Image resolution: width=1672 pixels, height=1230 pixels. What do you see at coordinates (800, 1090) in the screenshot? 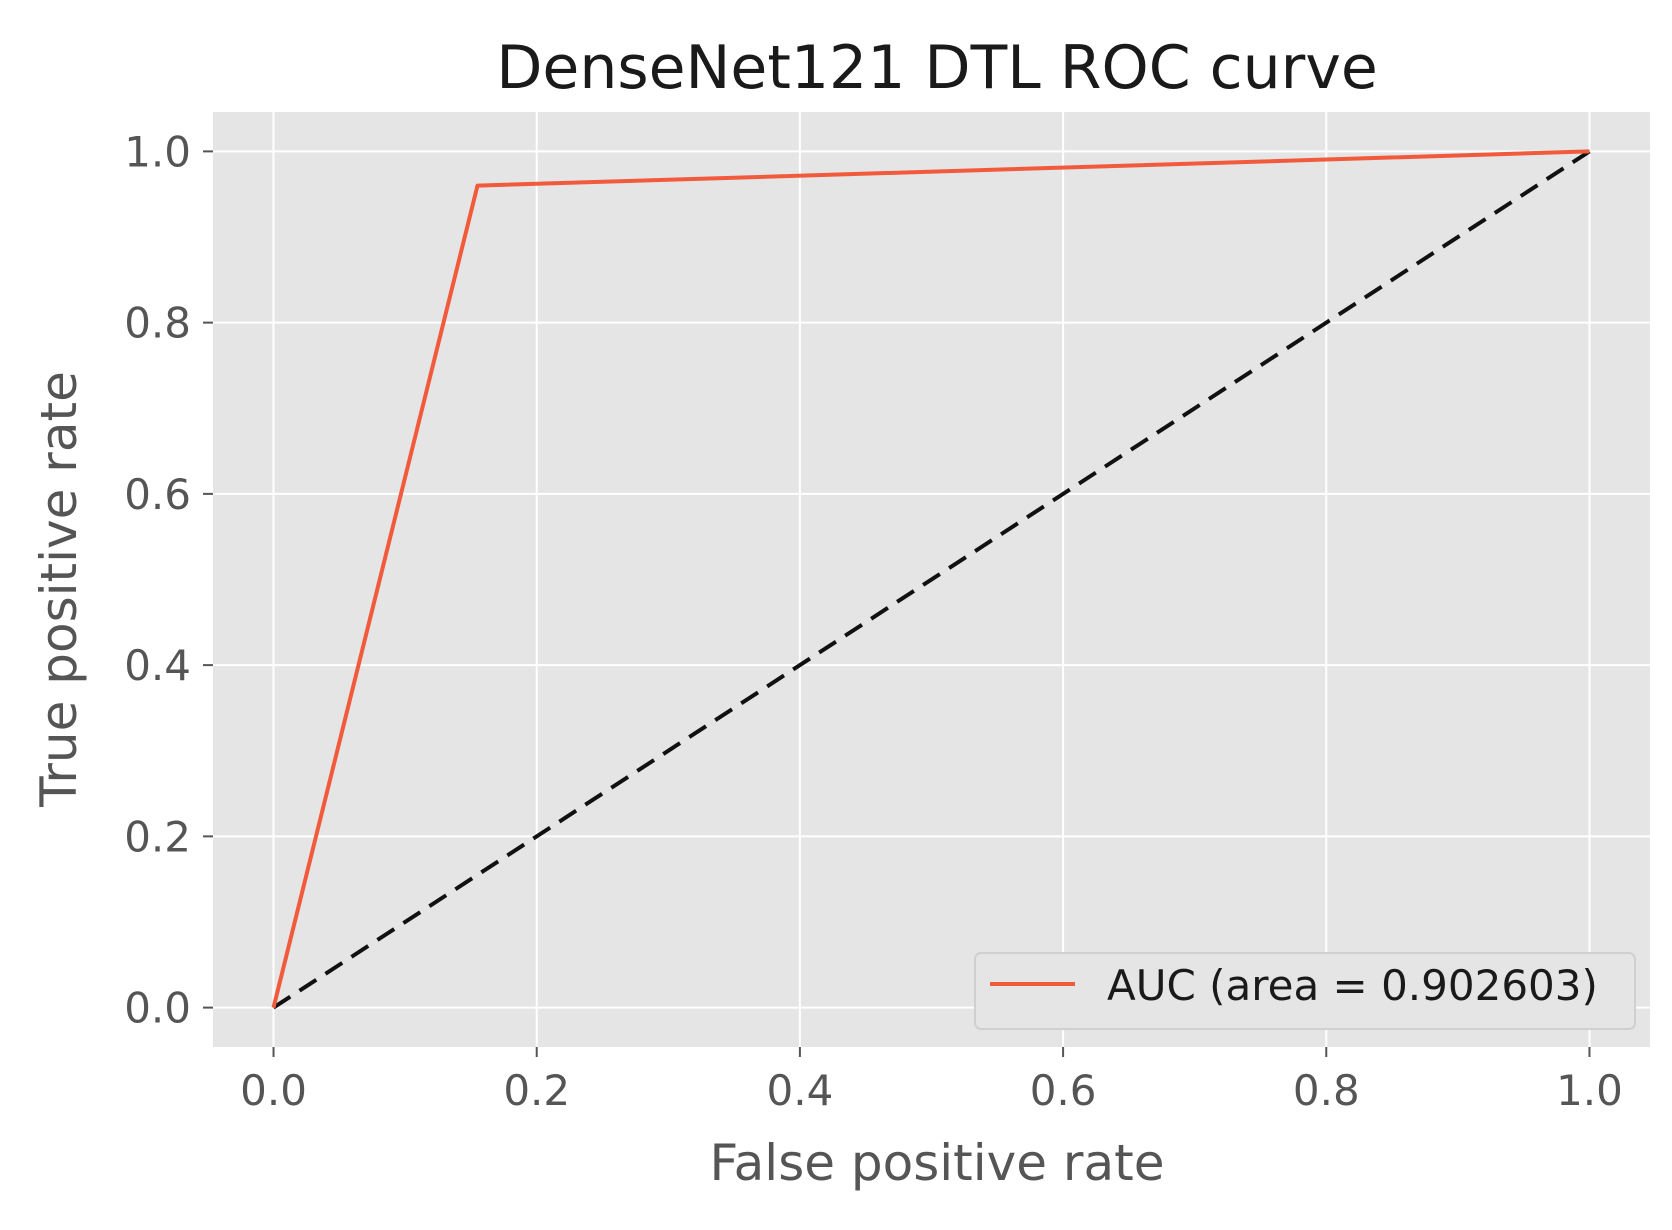
I see `x-tick-label: 0.4` at bounding box center [800, 1090].